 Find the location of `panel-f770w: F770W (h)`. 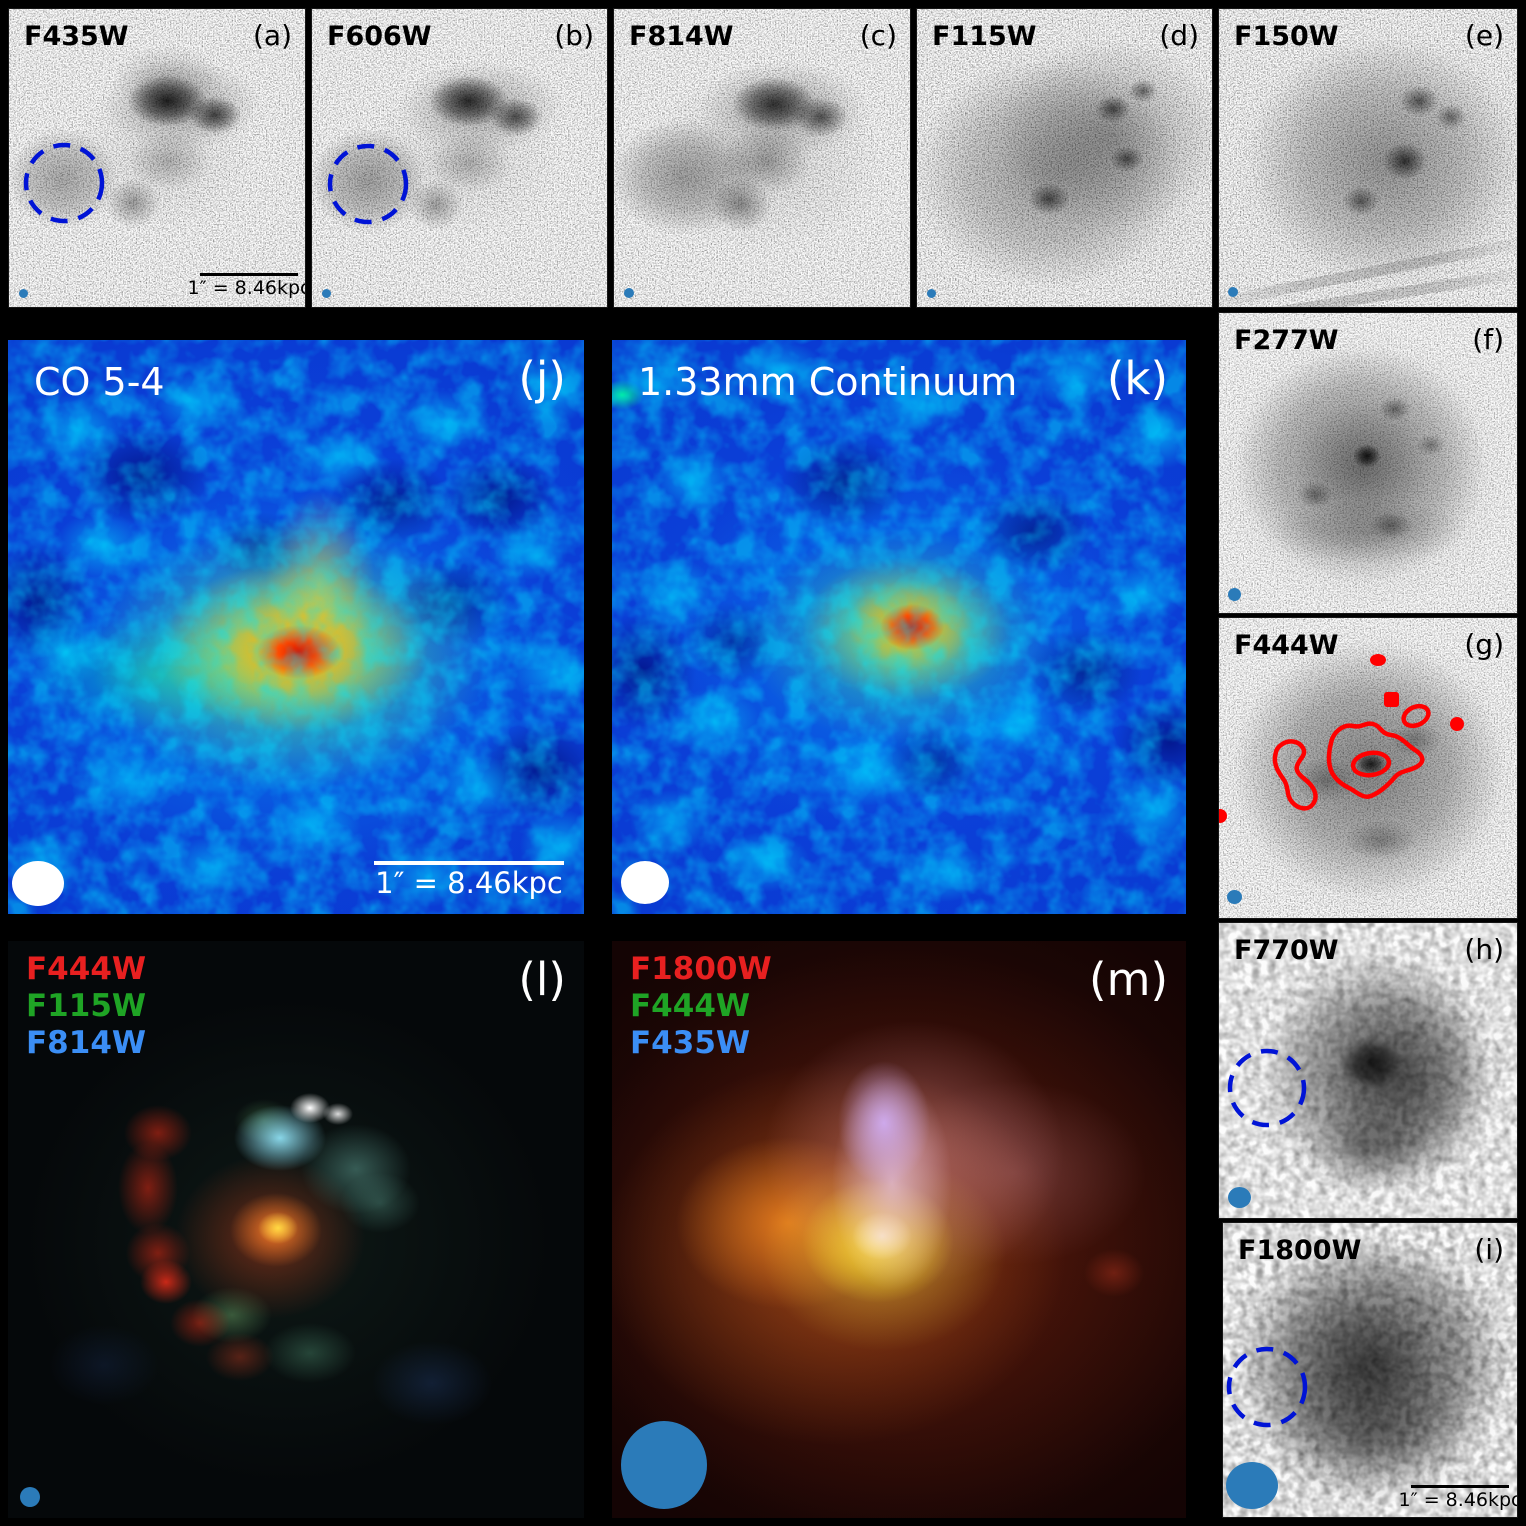

panel-f770w: F770W (h) is located at coordinates (1368, 1070).